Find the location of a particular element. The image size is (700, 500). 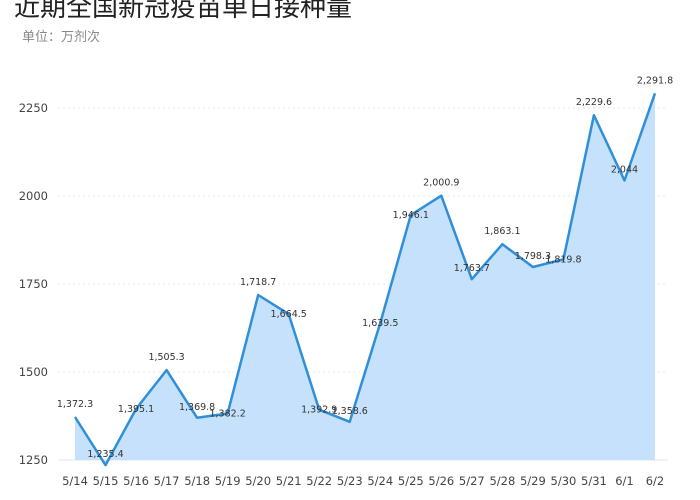

data-label-5-19: 1,382.2 is located at coordinates (227, 413).